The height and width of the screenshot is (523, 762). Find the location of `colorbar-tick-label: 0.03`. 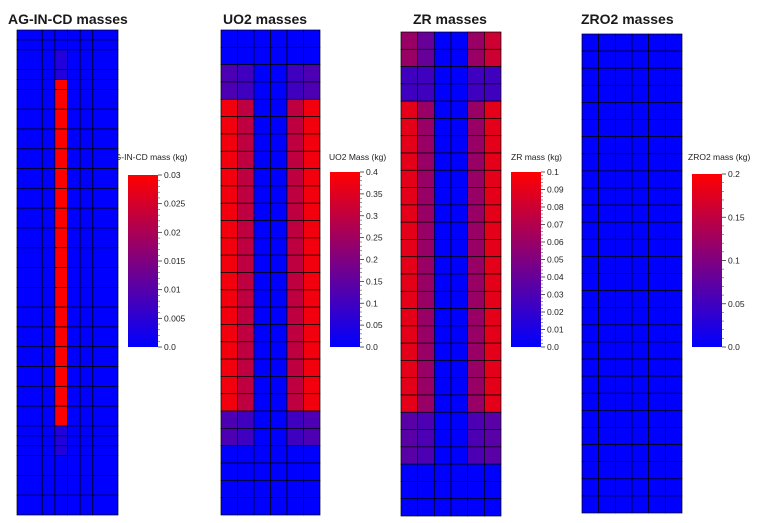

colorbar-tick-label: 0.03 is located at coordinates (172, 175).